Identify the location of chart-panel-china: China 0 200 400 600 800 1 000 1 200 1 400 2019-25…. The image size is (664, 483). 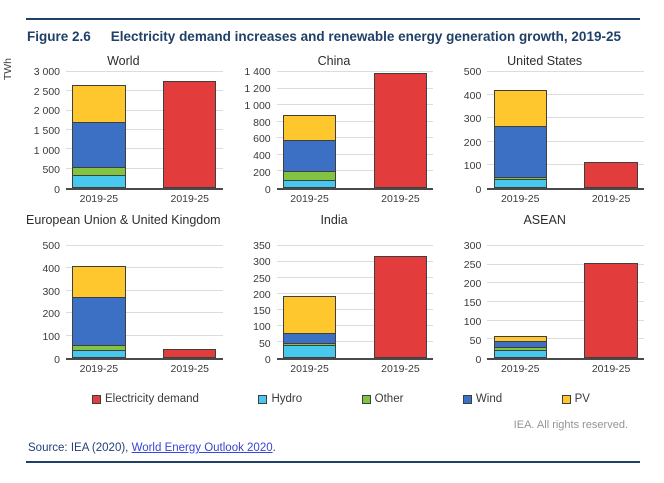
(334, 130).